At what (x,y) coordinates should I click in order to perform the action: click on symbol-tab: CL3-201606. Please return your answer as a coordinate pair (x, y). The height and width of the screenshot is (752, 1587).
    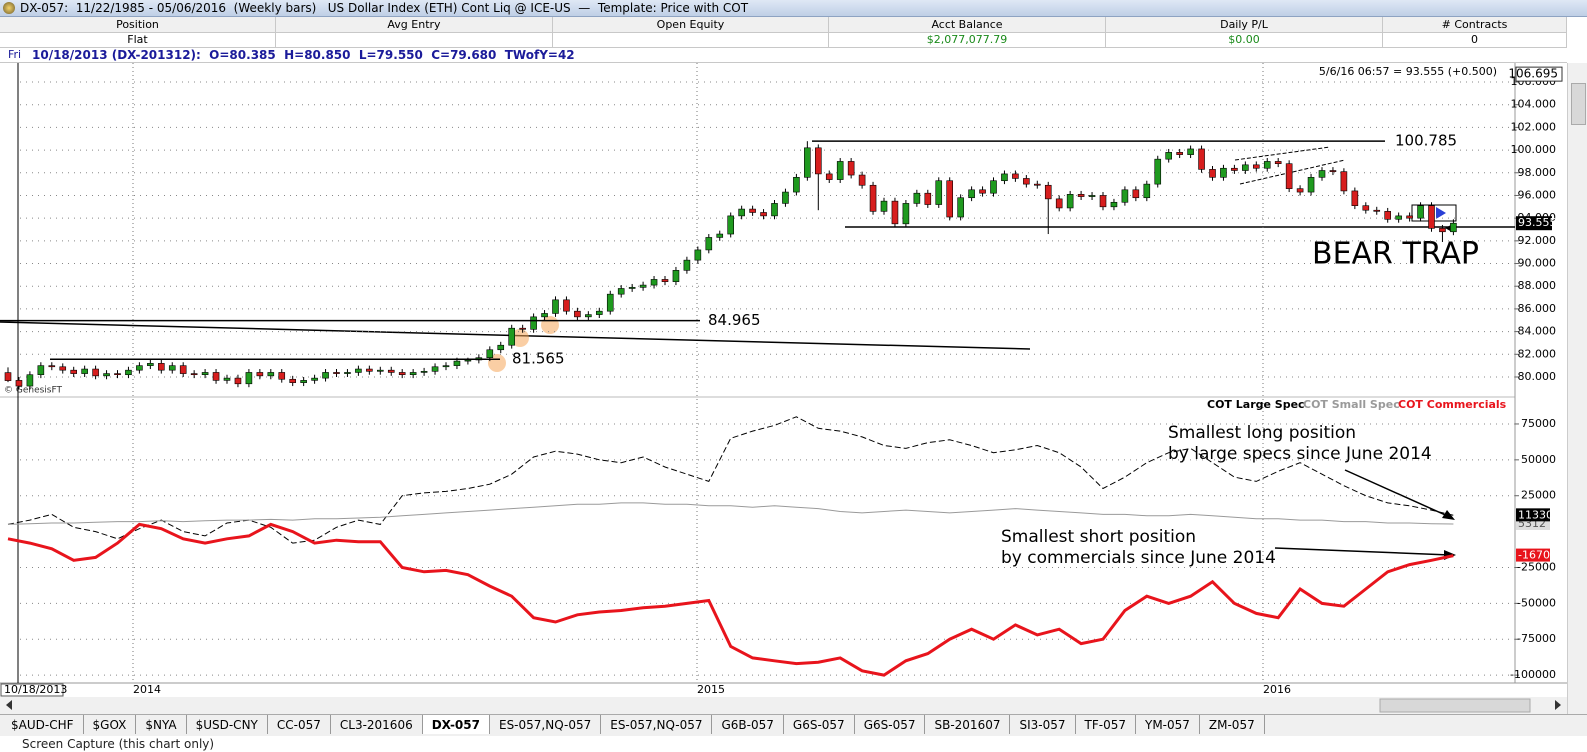
    Looking at the image, I should click on (377, 724).